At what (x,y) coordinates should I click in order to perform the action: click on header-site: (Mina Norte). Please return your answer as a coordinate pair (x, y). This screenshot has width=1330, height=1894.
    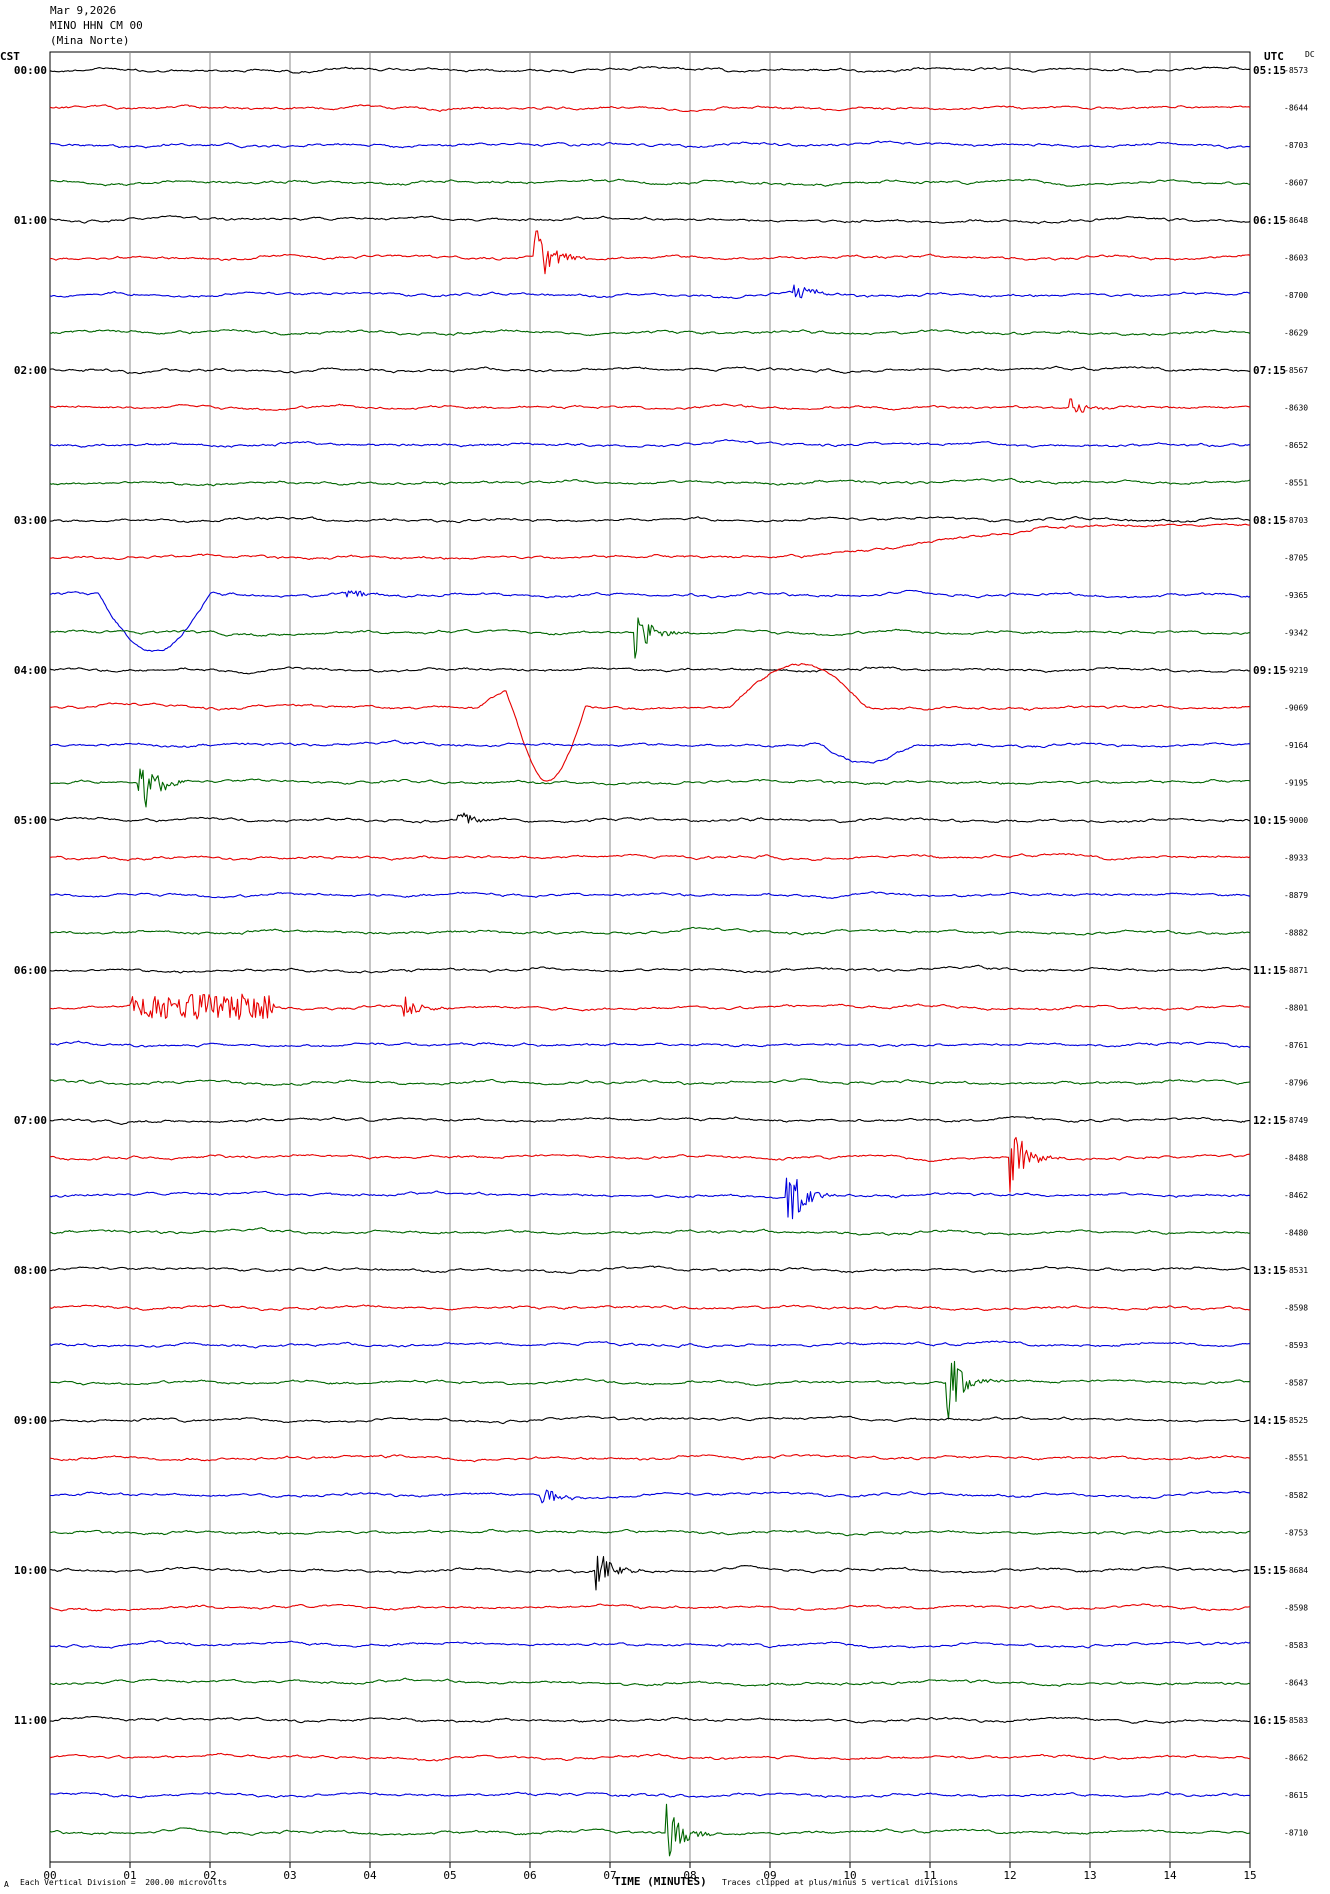
    Looking at the image, I should click on (90, 40).